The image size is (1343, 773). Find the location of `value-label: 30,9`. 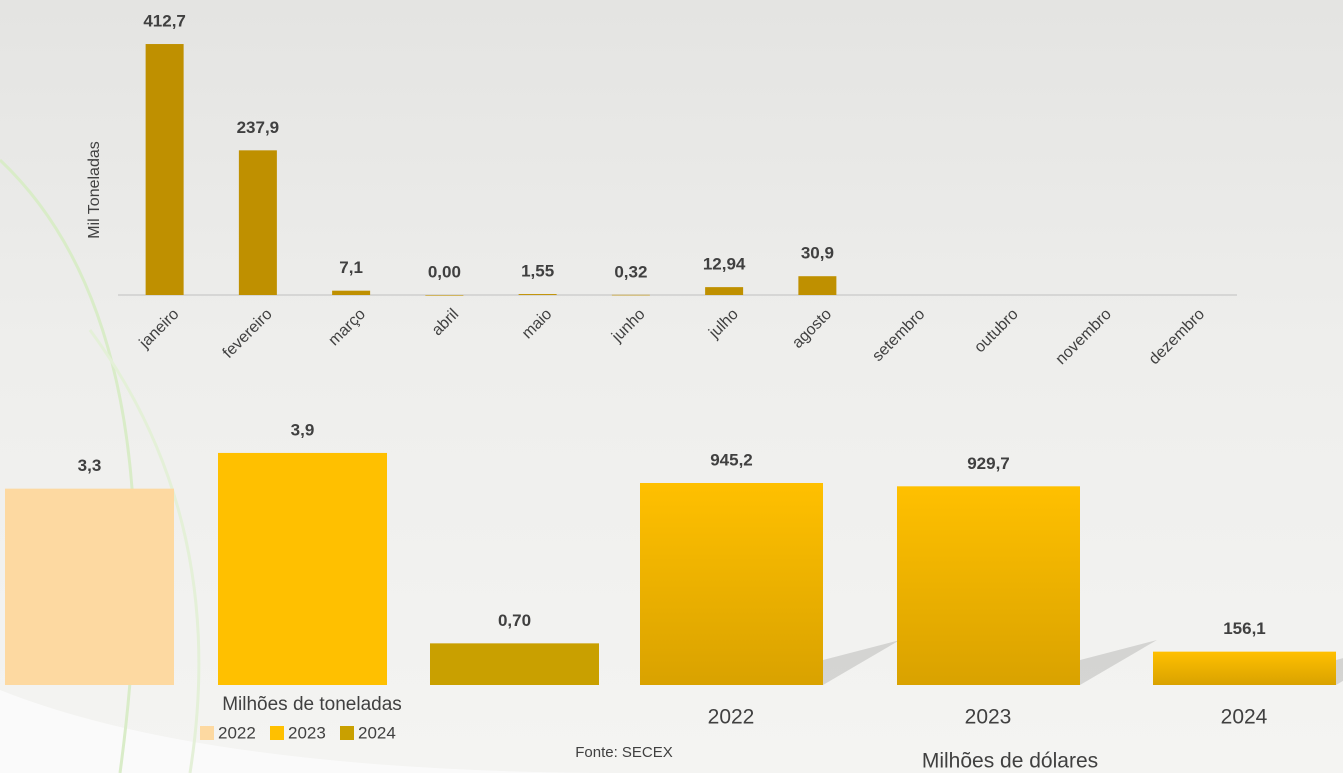

value-label: 30,9 is located at coordinates (817, 253).